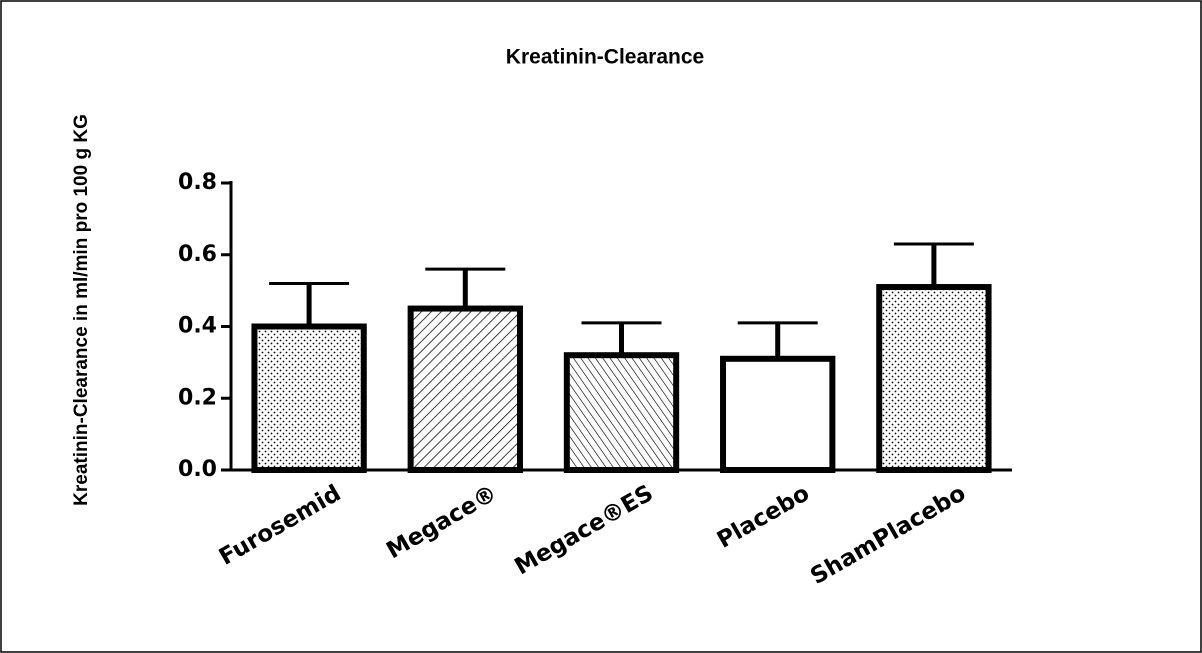 Image resolution: width=1202 pixels, height=653 pixels. What do you see at coordinates (197, 326) in the screenshot?
I see `y-tick-label: 0.4` at bounding box center [197, 326].